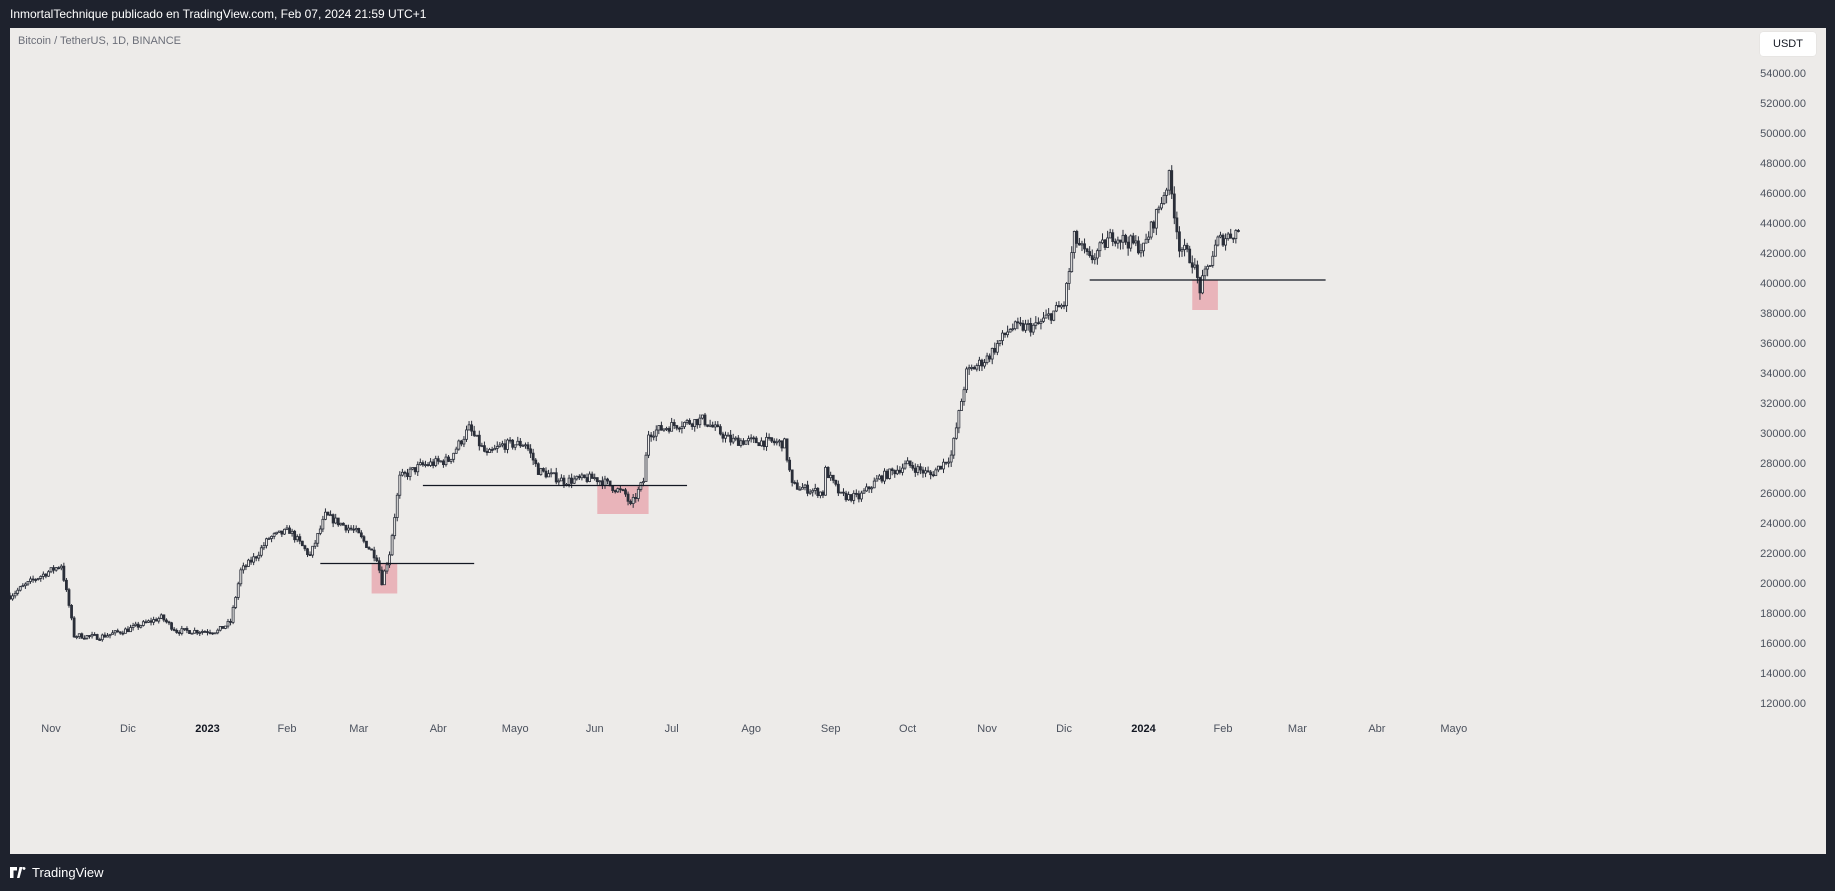 The image size is (1835, 891). Describe the element at coordinates (1783, 584) in the screenshot. I see `y-tick-label: 20000.00` at that location.